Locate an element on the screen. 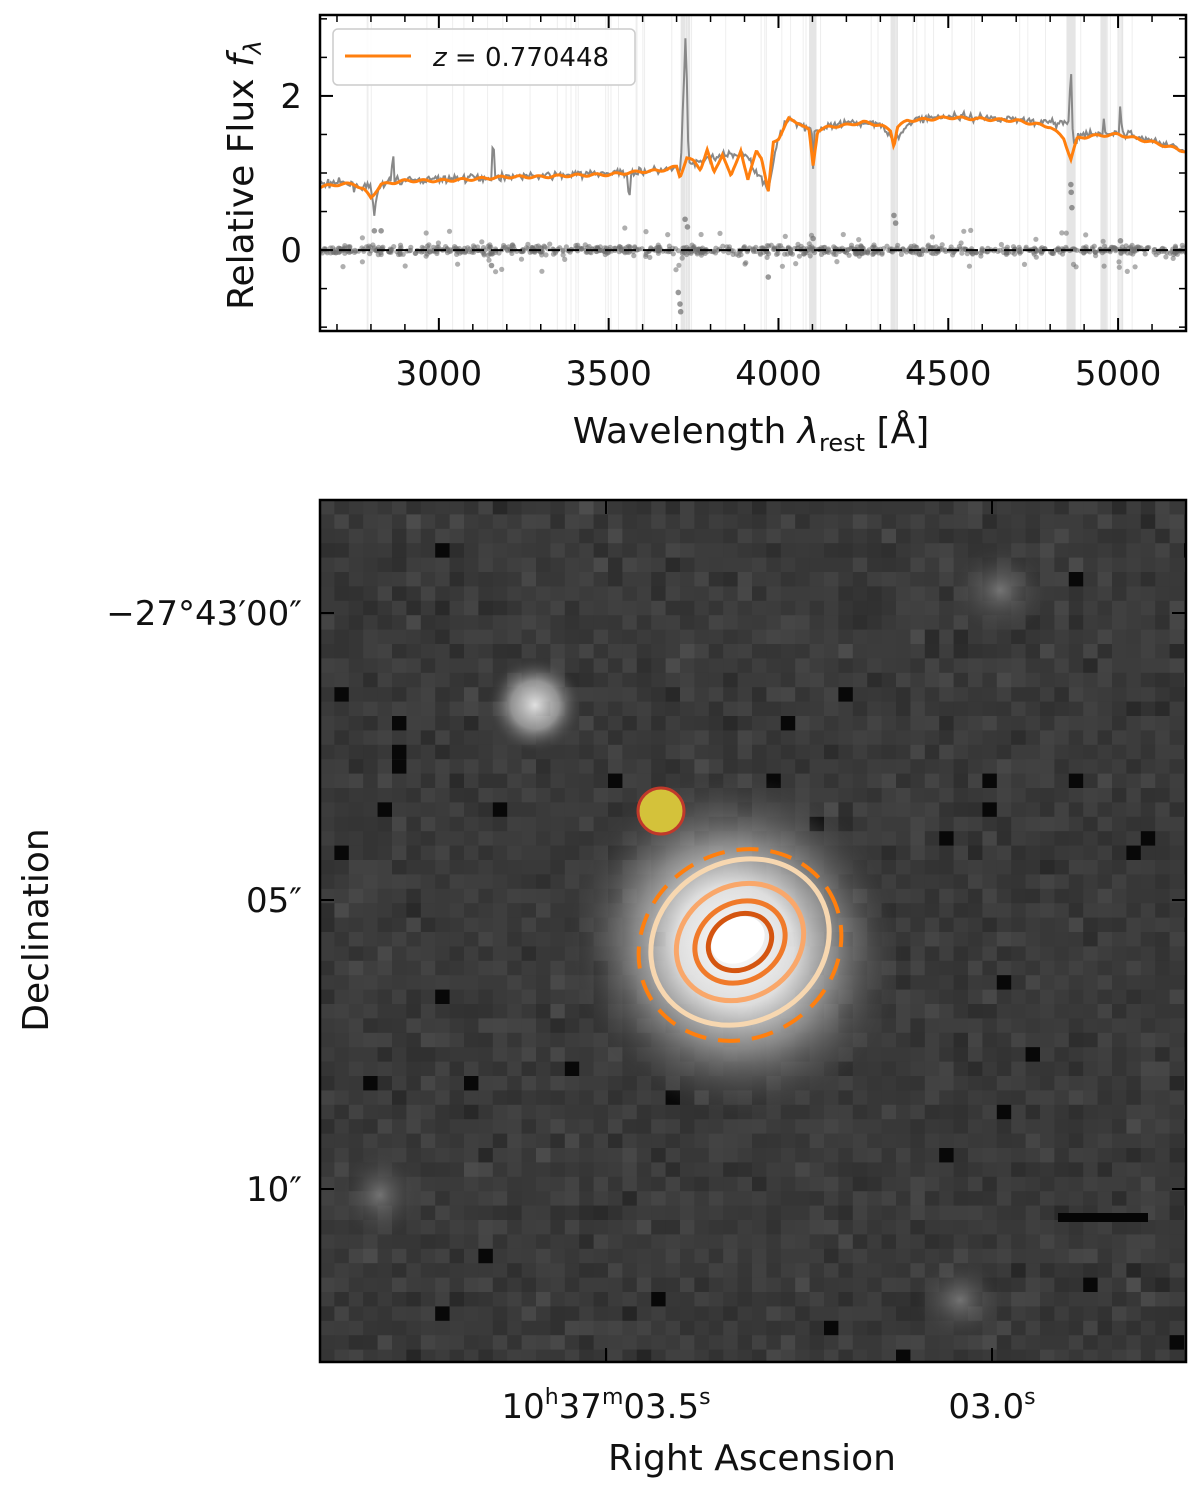 The width and height of the screenshot is (1200, 1499). aperture-ellipse is located at coordinates (740, 945).